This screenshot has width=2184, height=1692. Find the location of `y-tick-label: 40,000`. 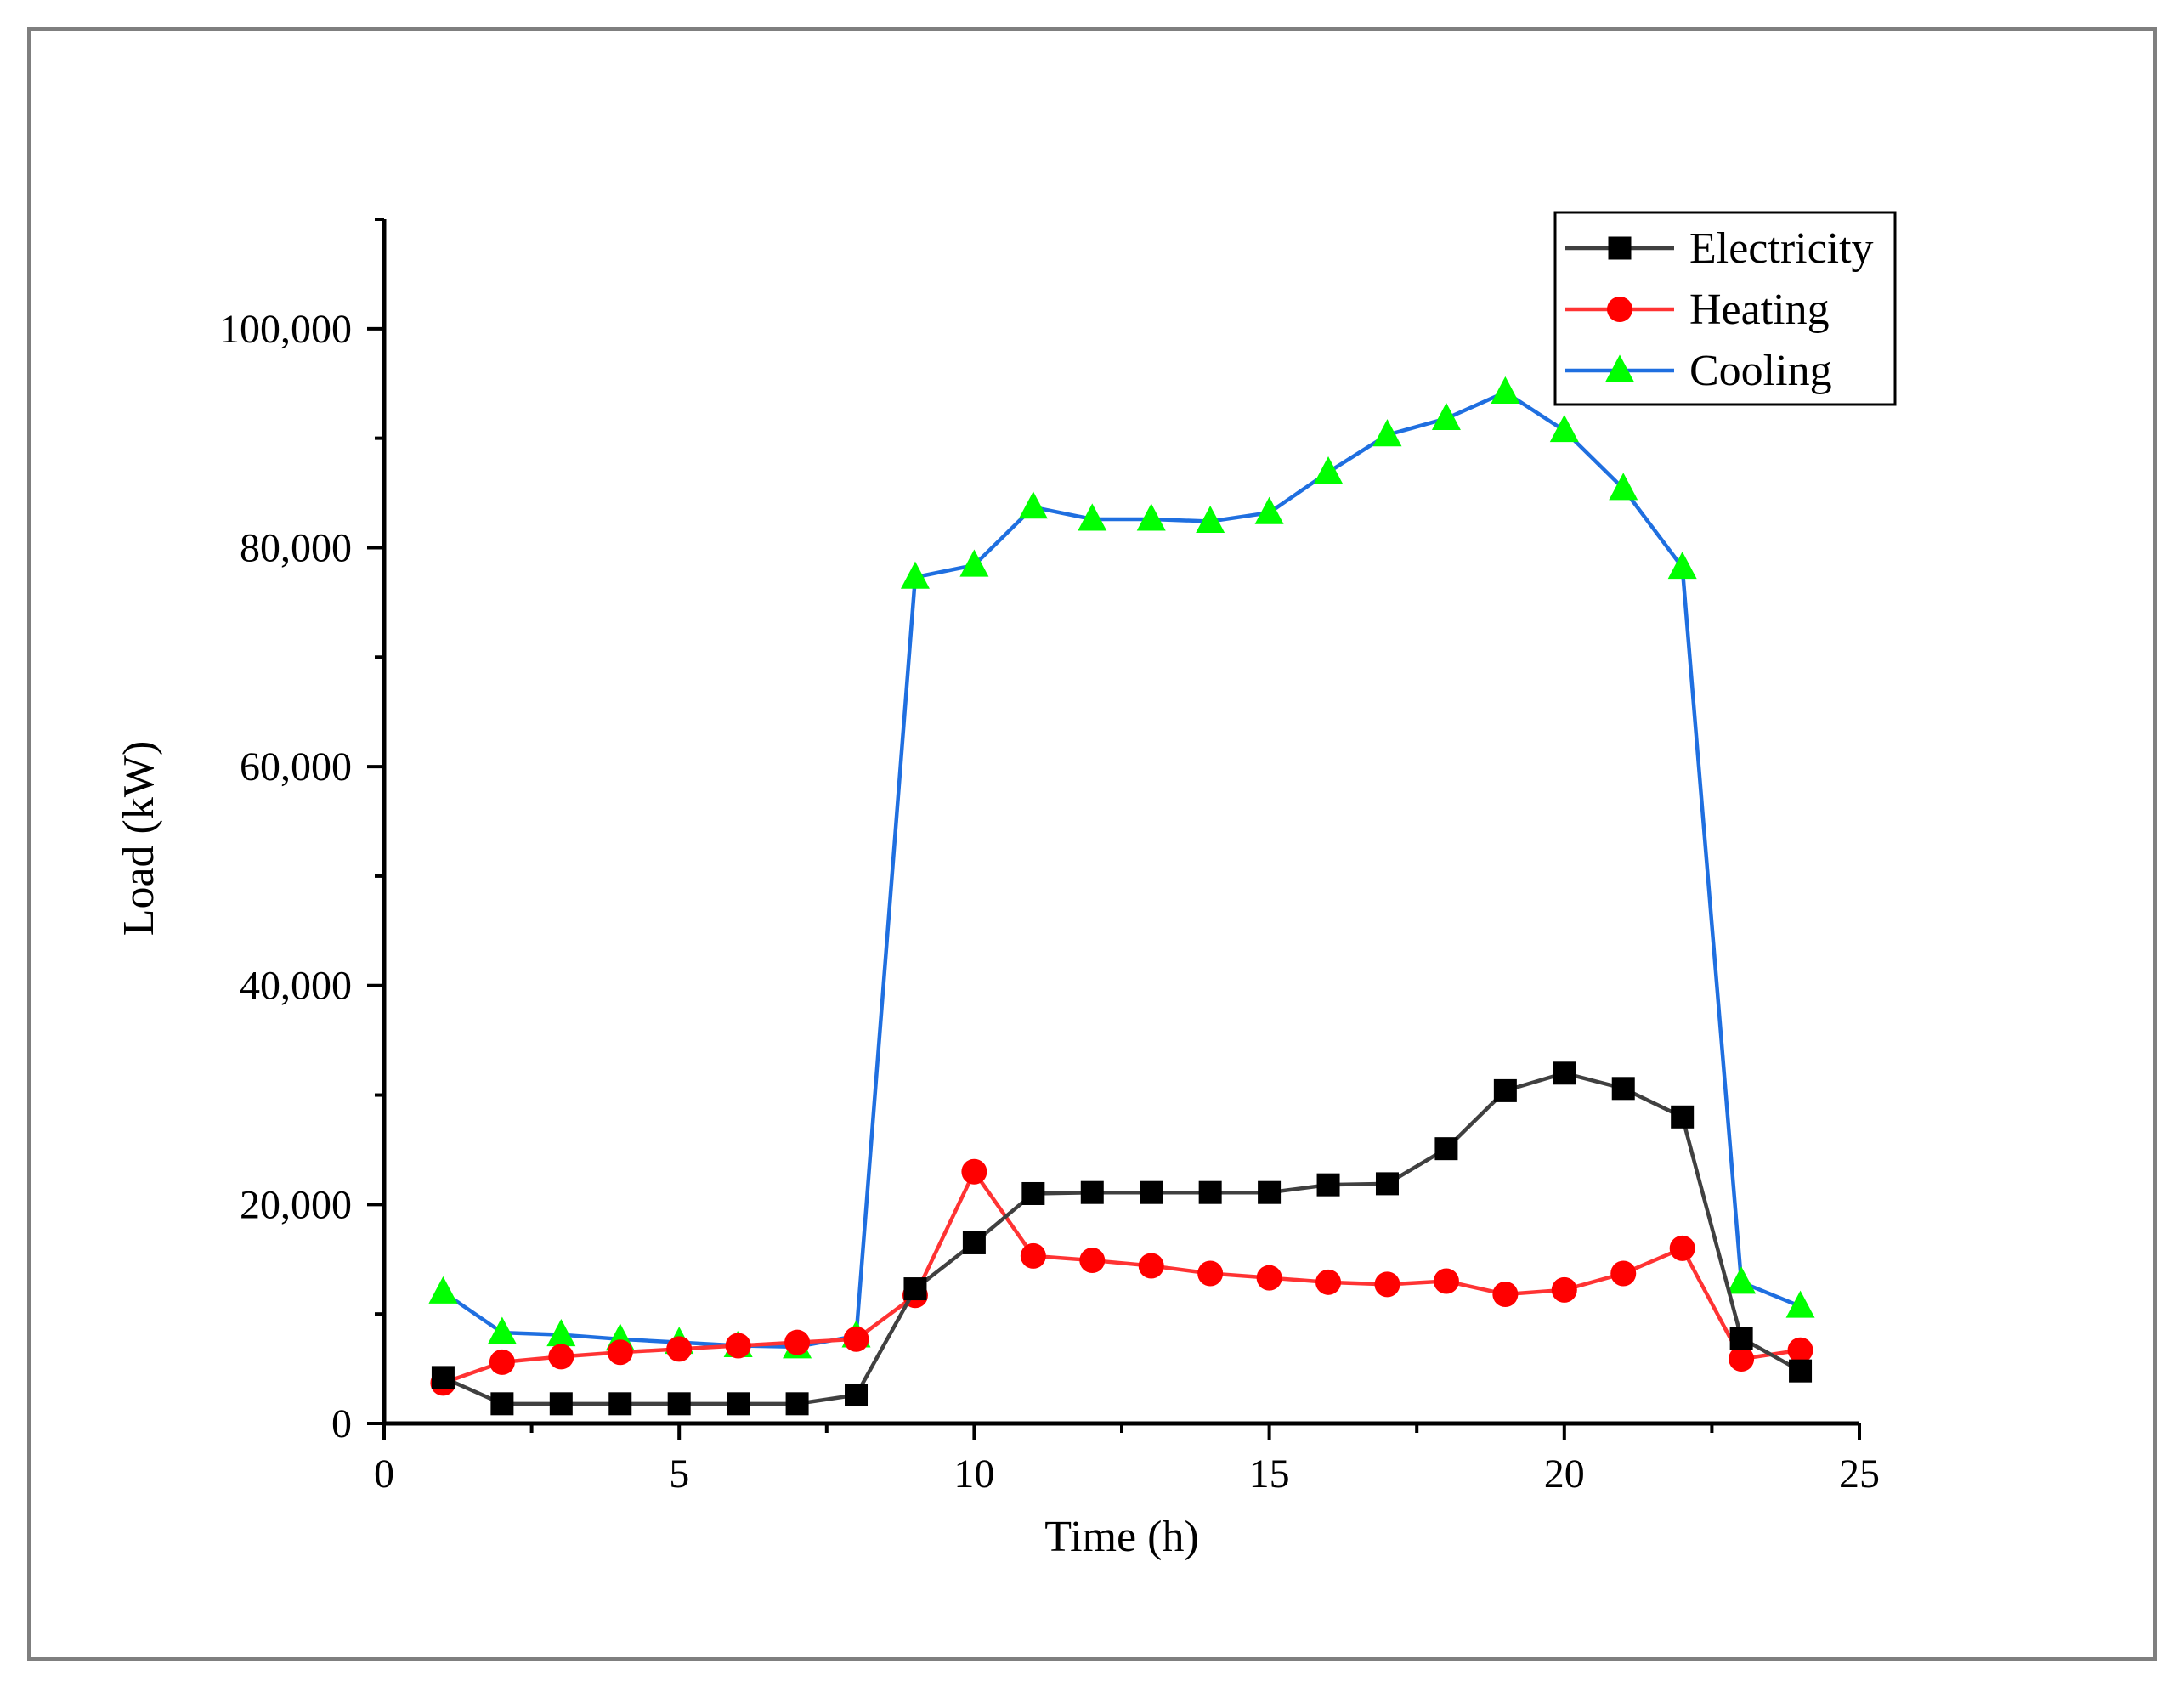

y-tick-label: 40,000 is located at coordinates (296, 986).